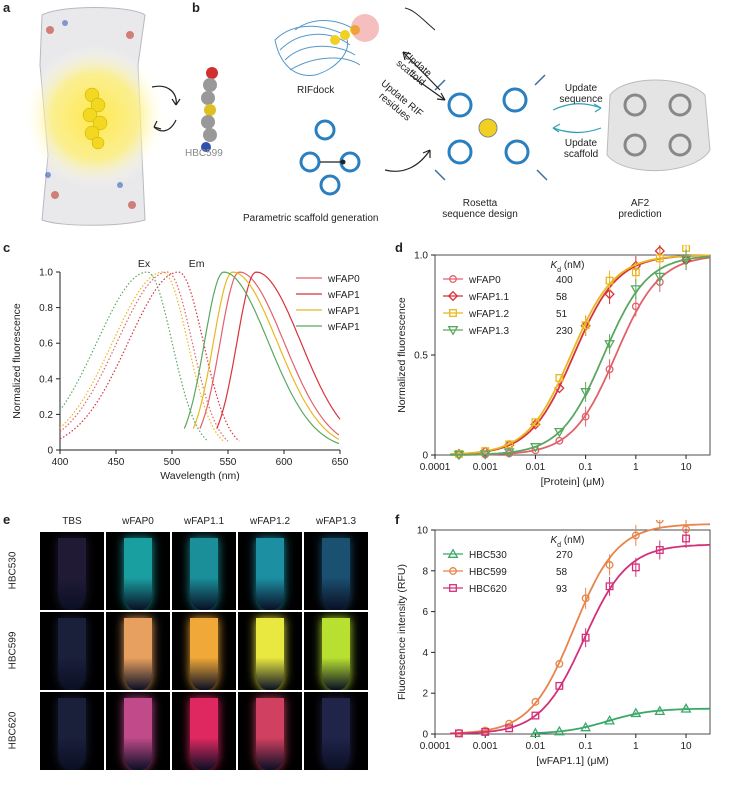 This screenshot has height=791, width=731. Describe the element at coordinates (7, 519) in the screenshot. I see `panel-label-e: e` at that location.